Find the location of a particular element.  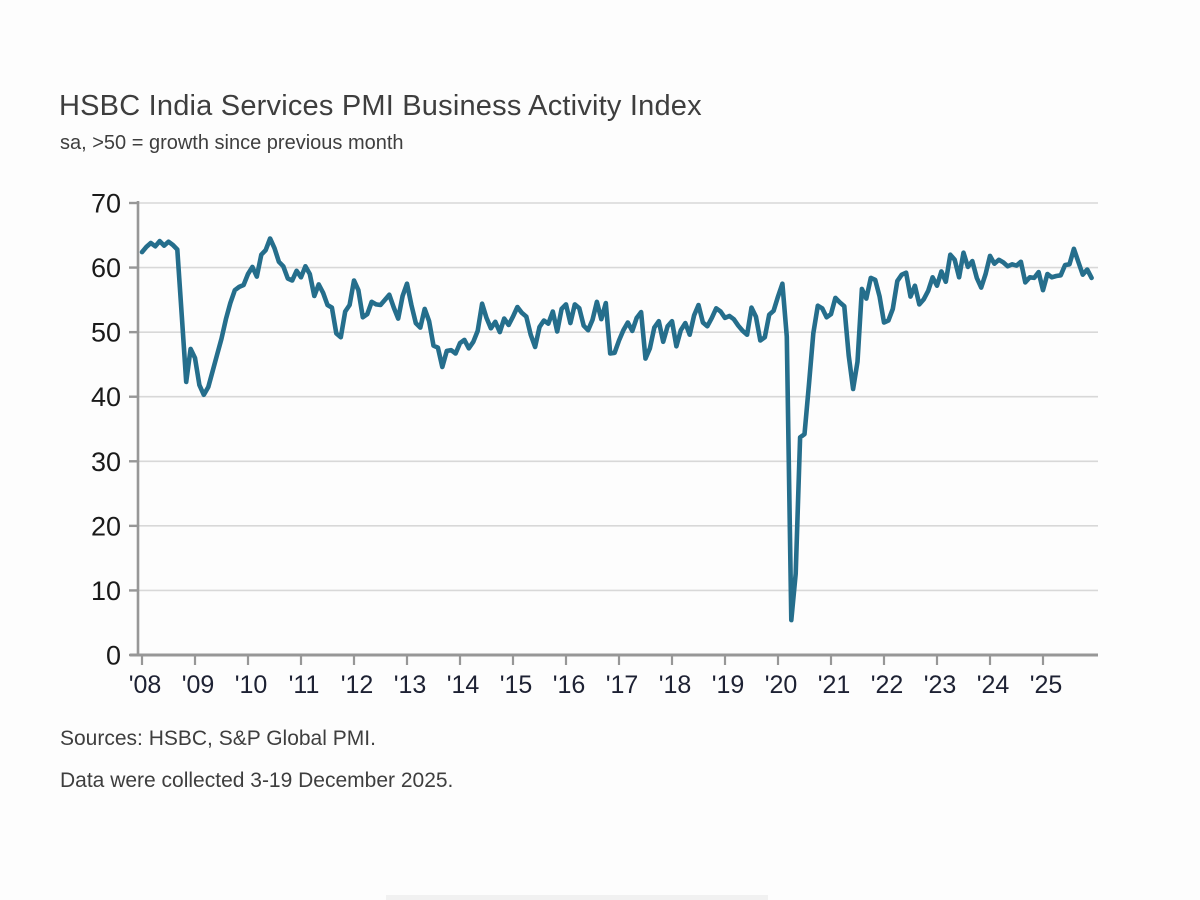

y-tick-label-10: 10 is located at coordinates (106, 591).